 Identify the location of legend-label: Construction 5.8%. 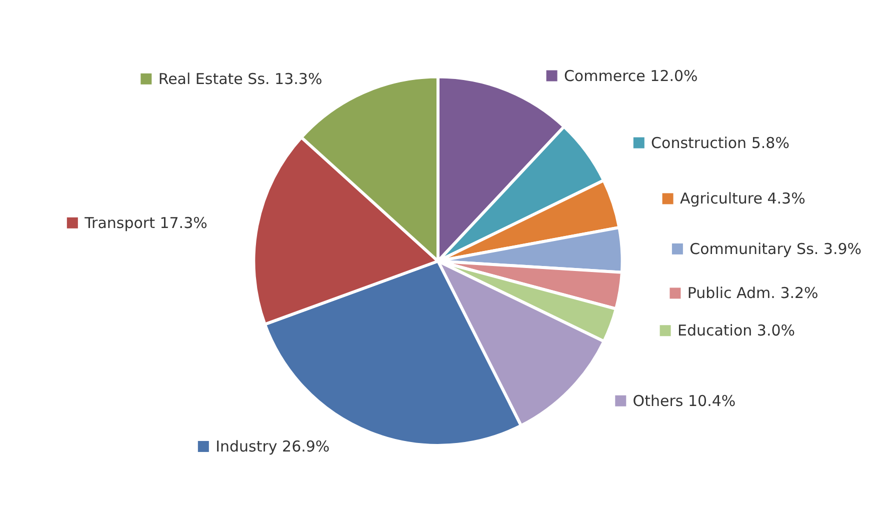
(720, 143).